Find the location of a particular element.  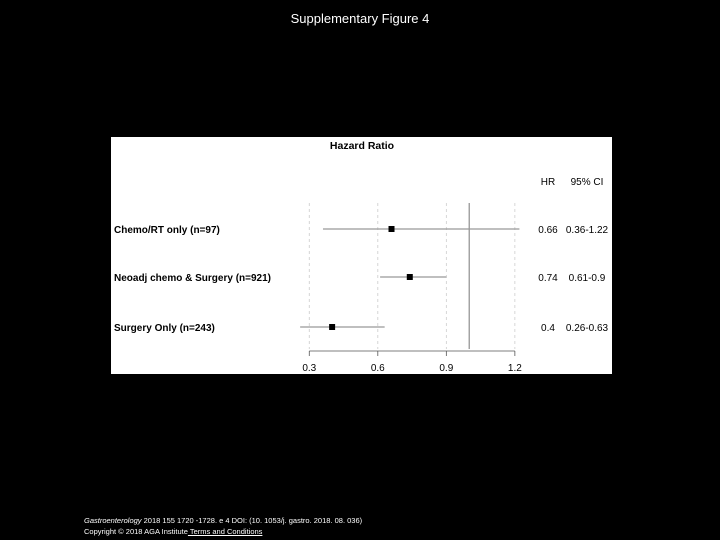

ci-column-header: 95% CI is located at coordinates (587, 182).